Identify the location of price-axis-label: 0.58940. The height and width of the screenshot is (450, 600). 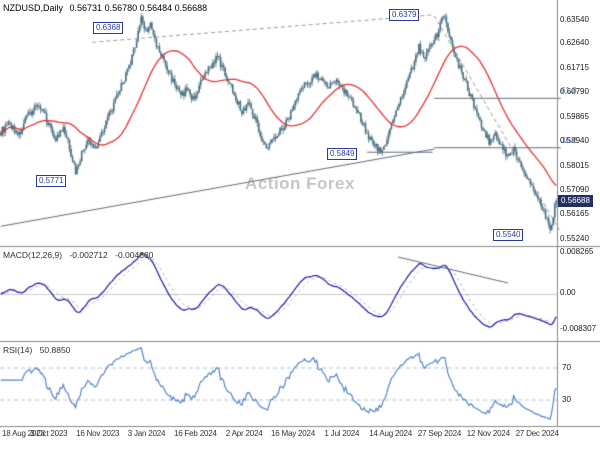
(574, 141).